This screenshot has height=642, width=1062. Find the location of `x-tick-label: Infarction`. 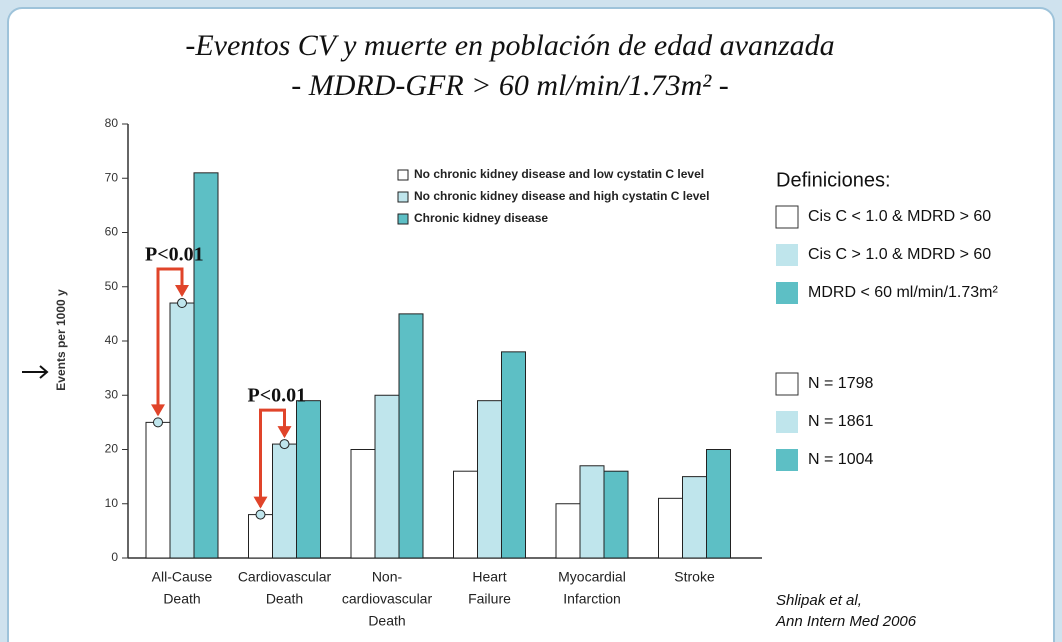

x-tick-label: Infarction is located at coordinates (592, 599).